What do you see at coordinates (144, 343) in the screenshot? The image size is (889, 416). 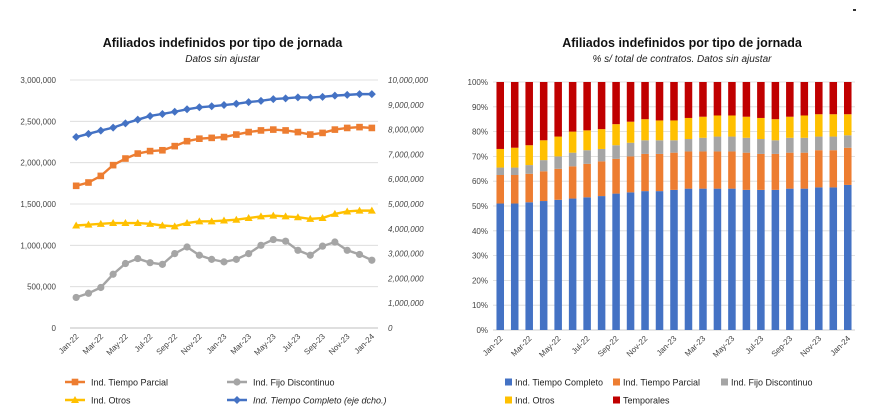 I see `left-x-tick-label: Jul-22` at bounding box center [144, 343].